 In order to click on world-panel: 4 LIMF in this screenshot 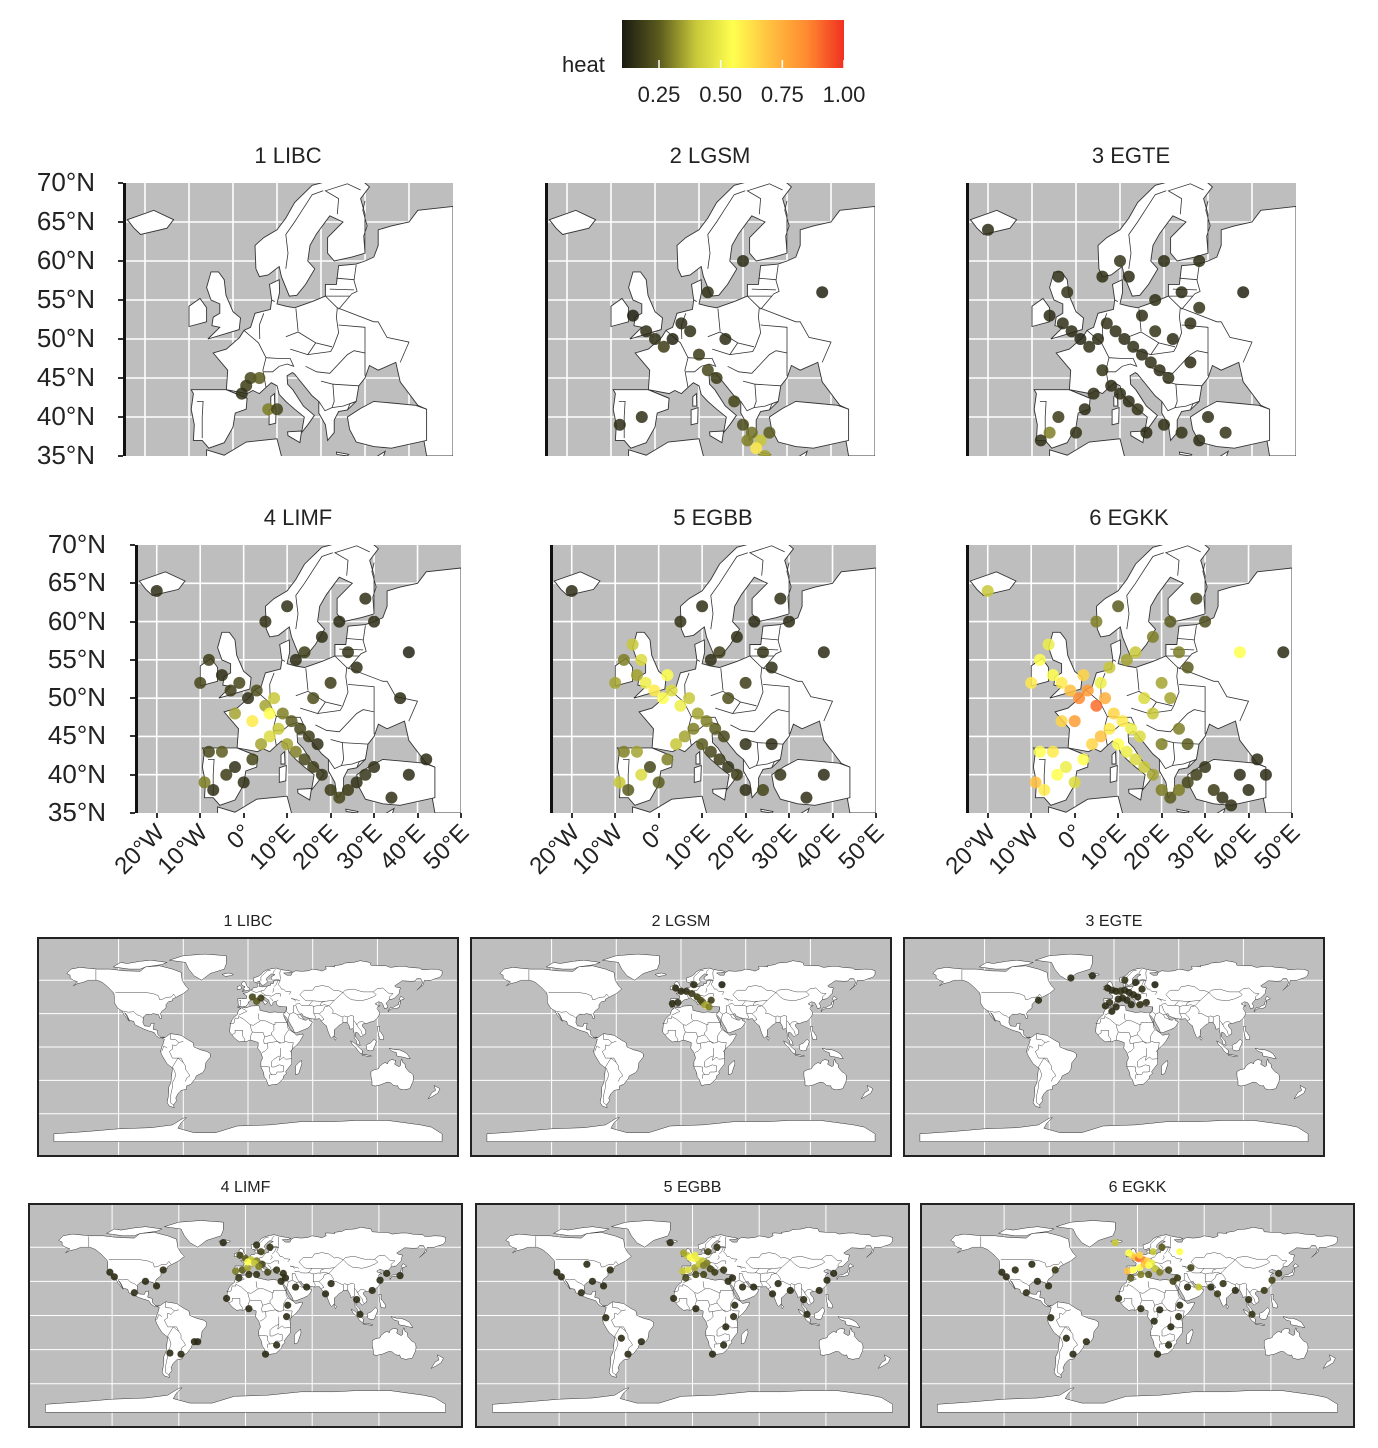, I will do `click(245, 1303)`.